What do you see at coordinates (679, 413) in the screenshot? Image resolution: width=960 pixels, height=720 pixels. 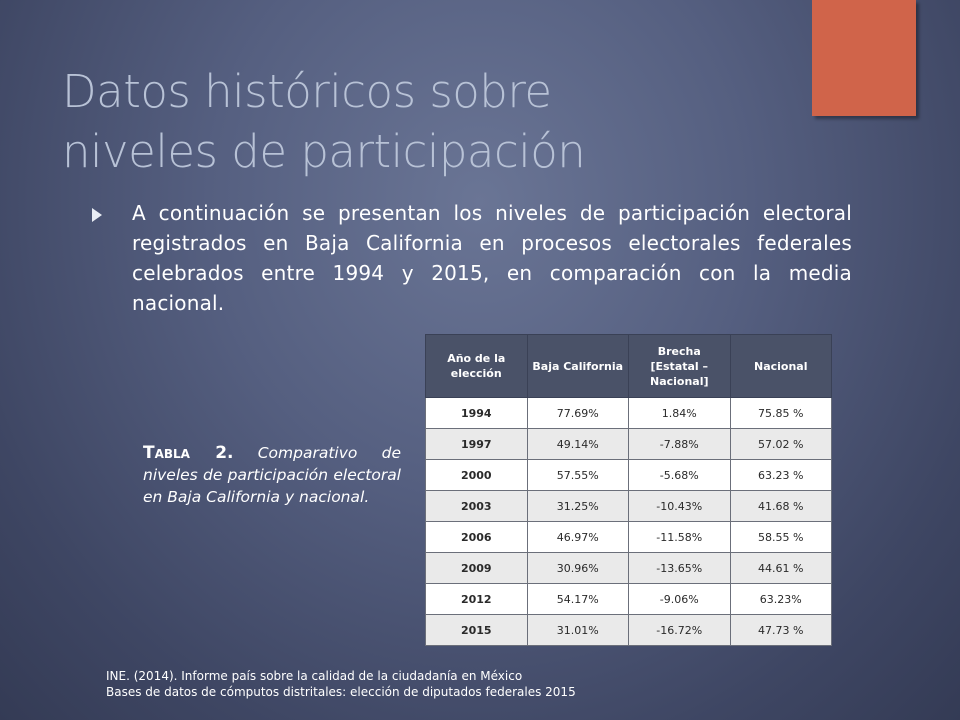 I see `cell-gap: 1.84%` at bounding box center [679, 413].